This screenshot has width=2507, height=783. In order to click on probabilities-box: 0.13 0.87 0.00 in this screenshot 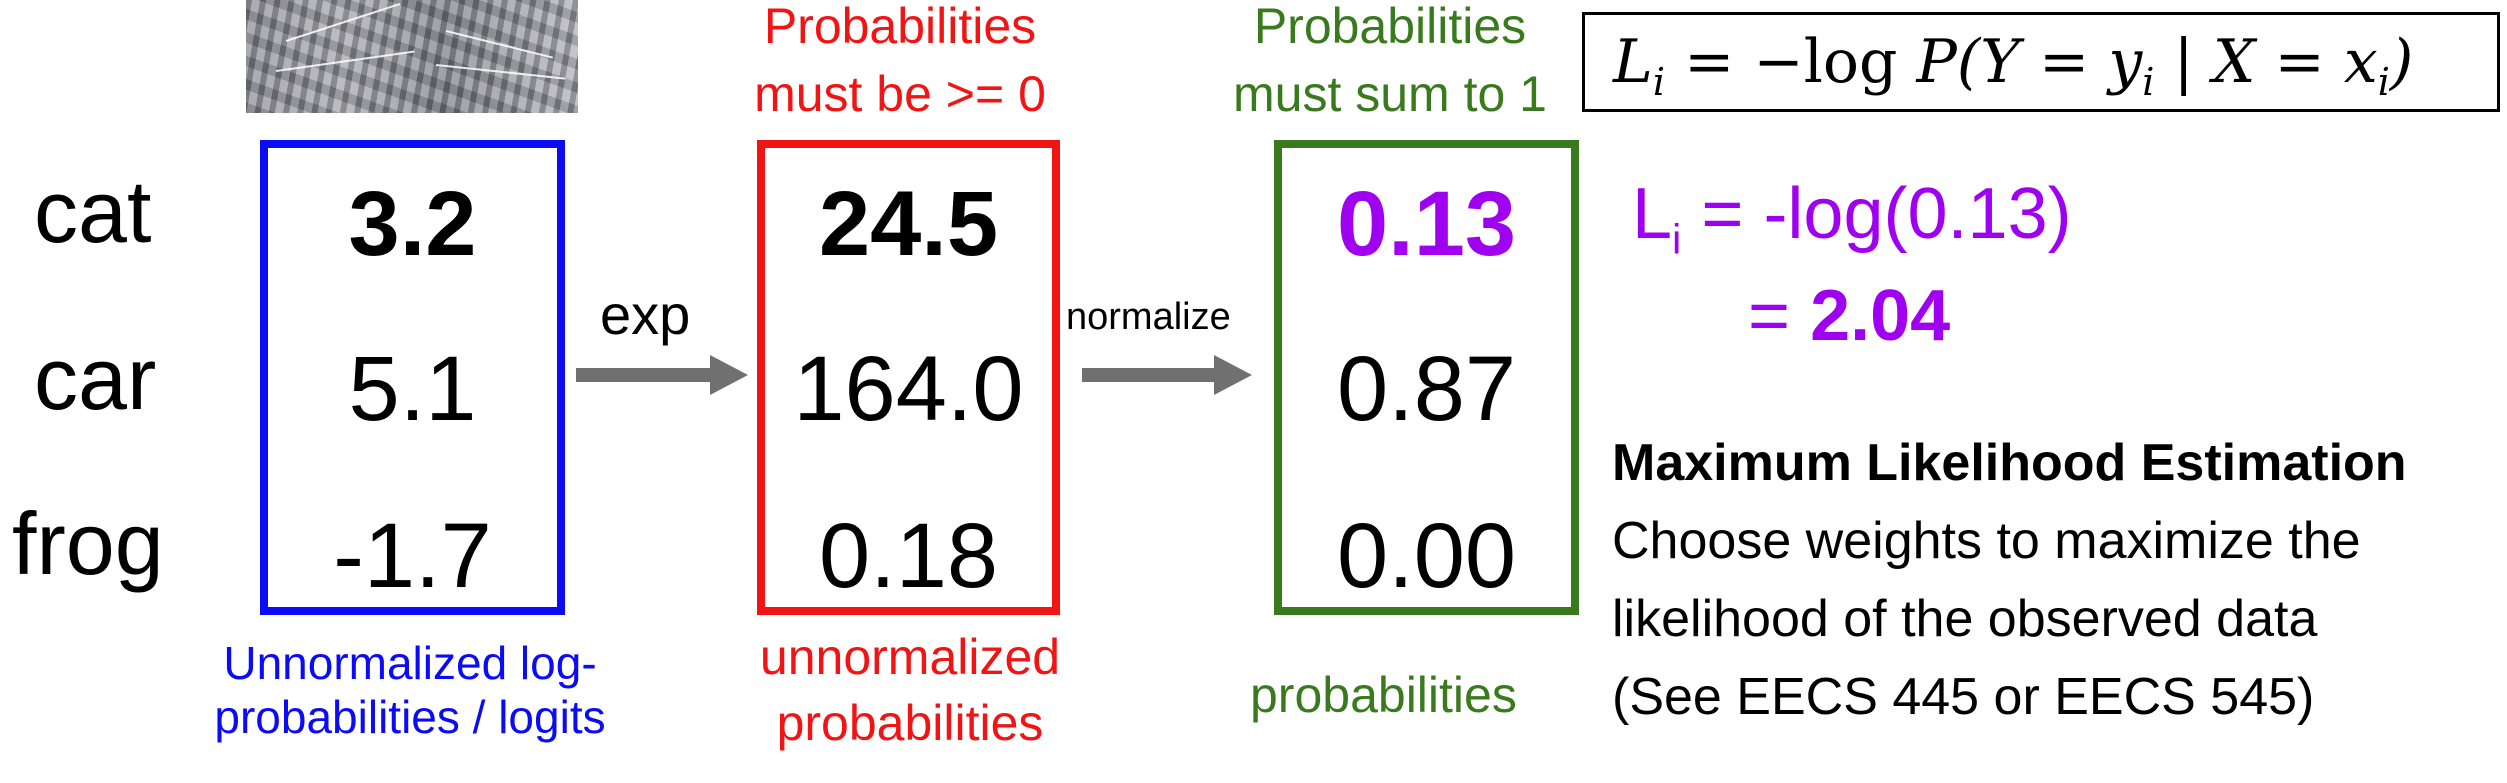, I will do `click(1426, 377)`.